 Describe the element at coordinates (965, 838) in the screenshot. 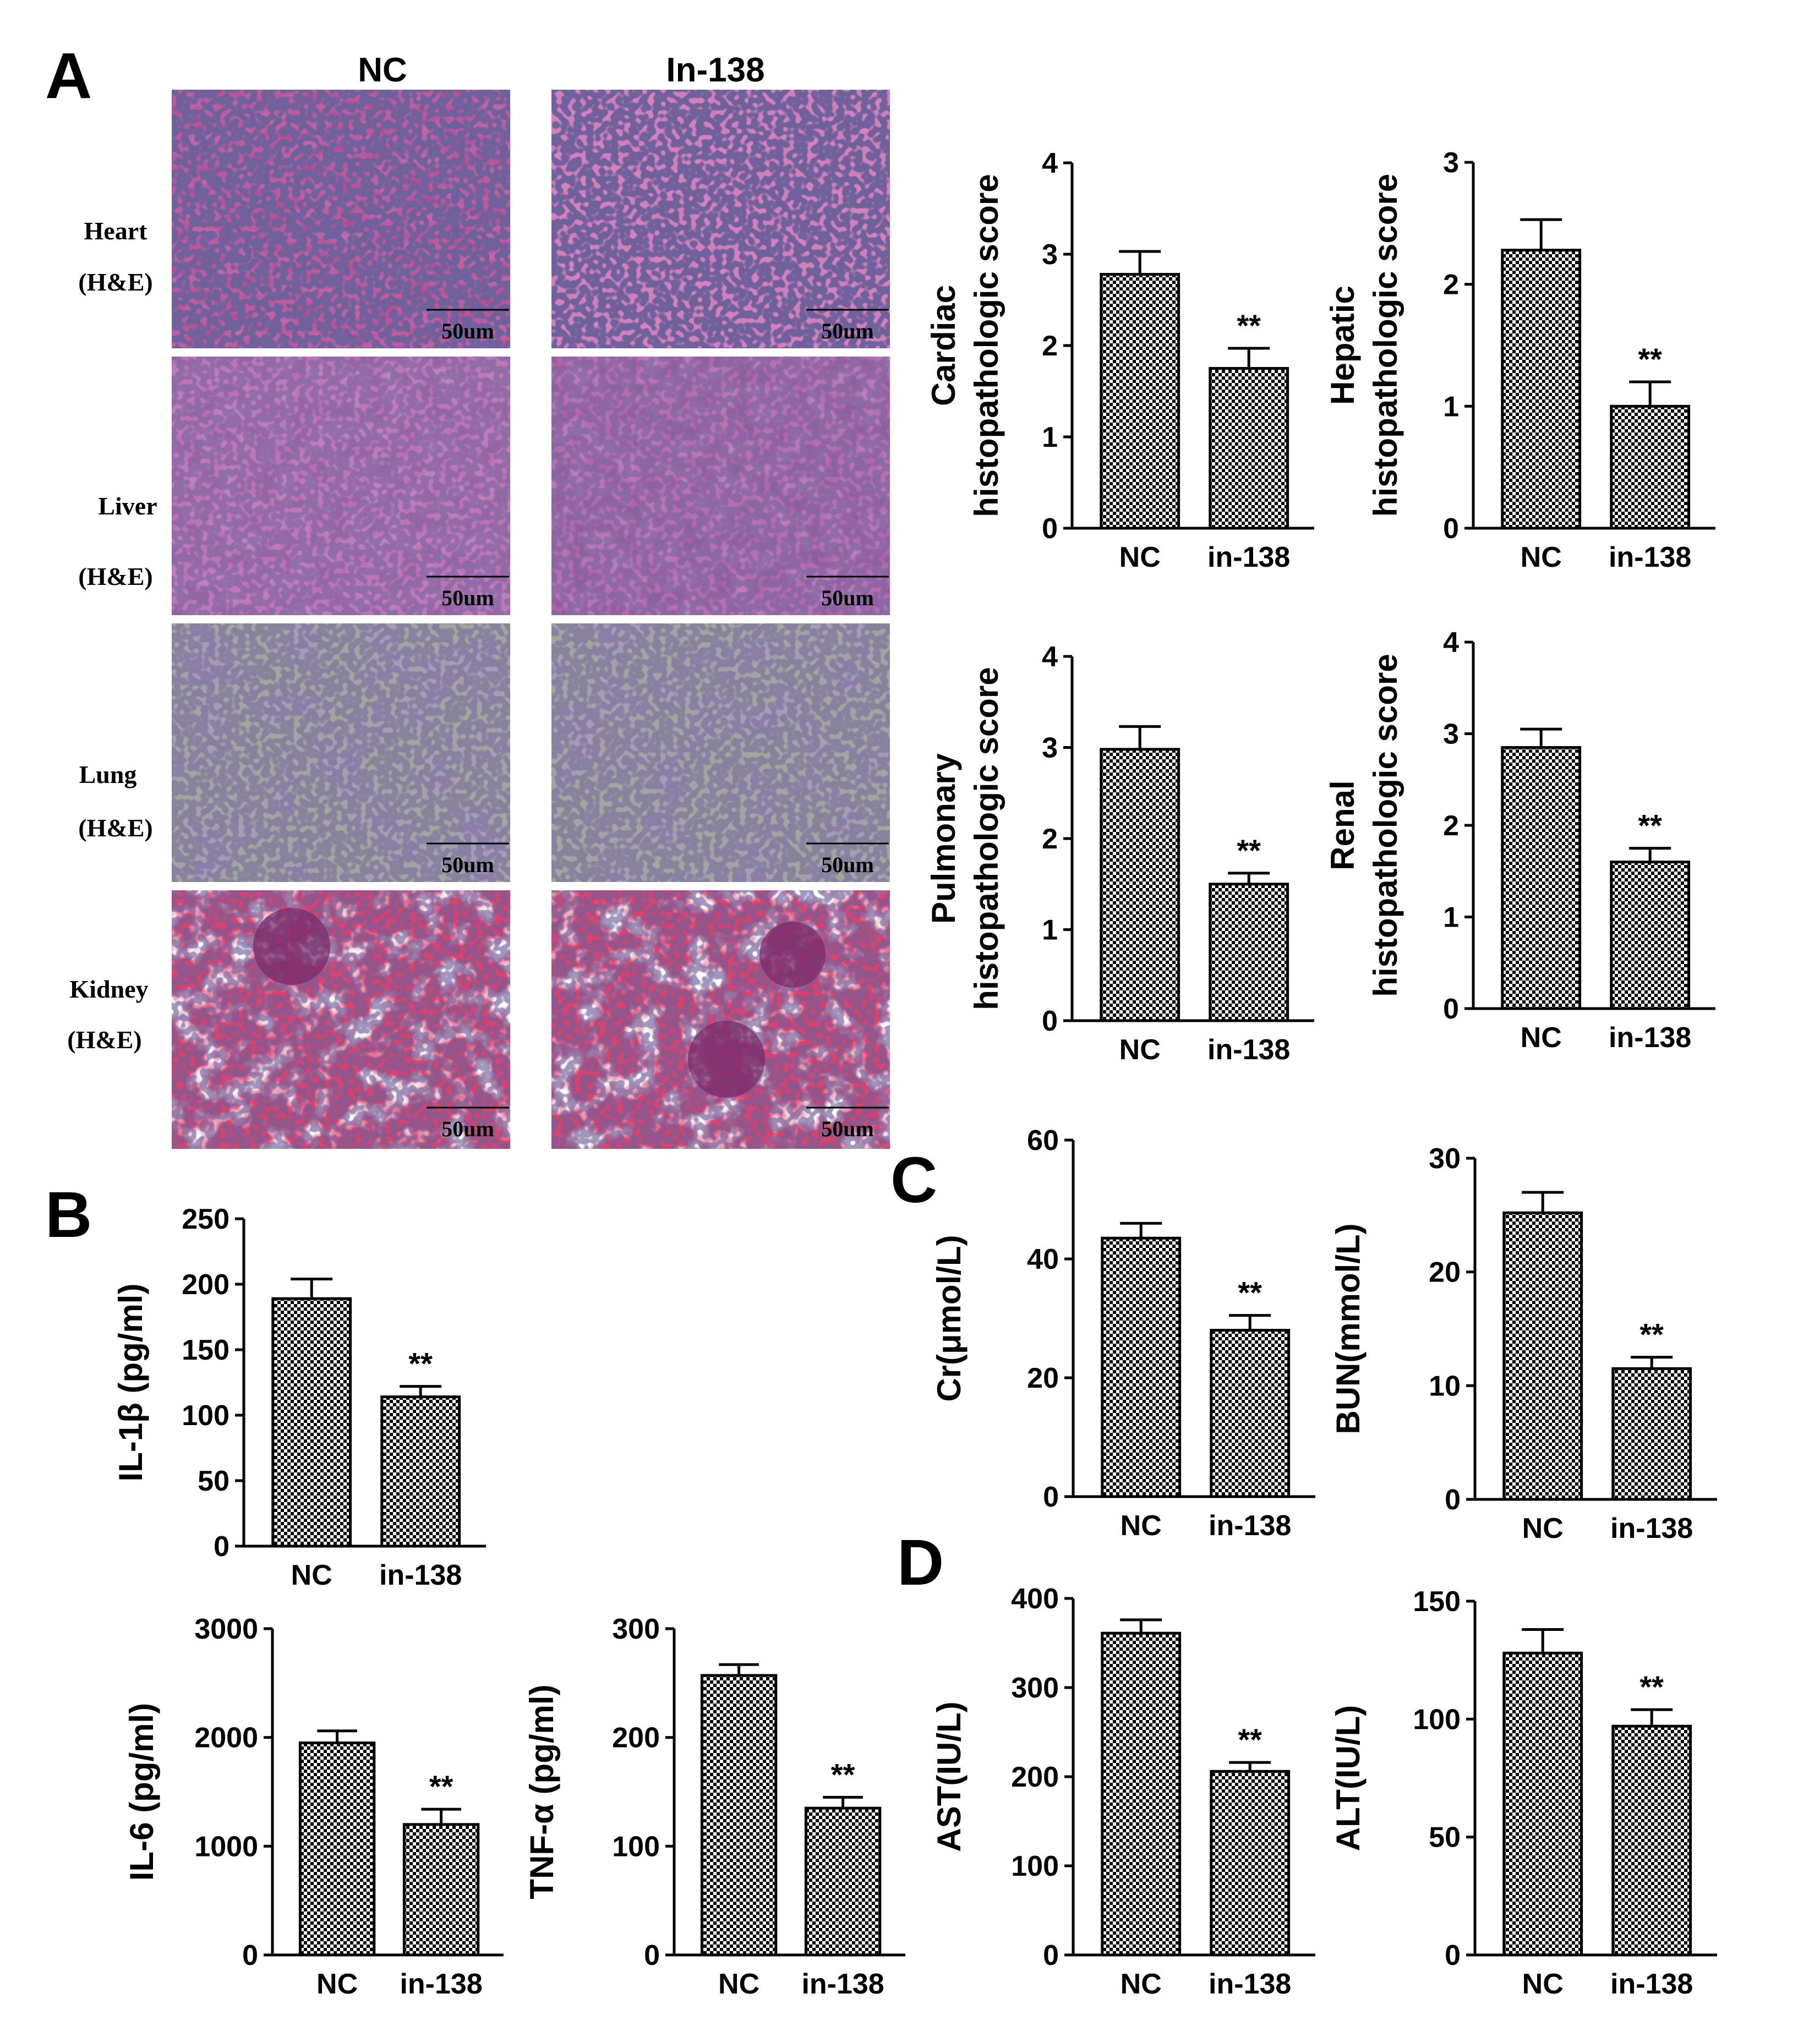

I see `y-axis-label: Pulmonary histopathologic score` at that location.